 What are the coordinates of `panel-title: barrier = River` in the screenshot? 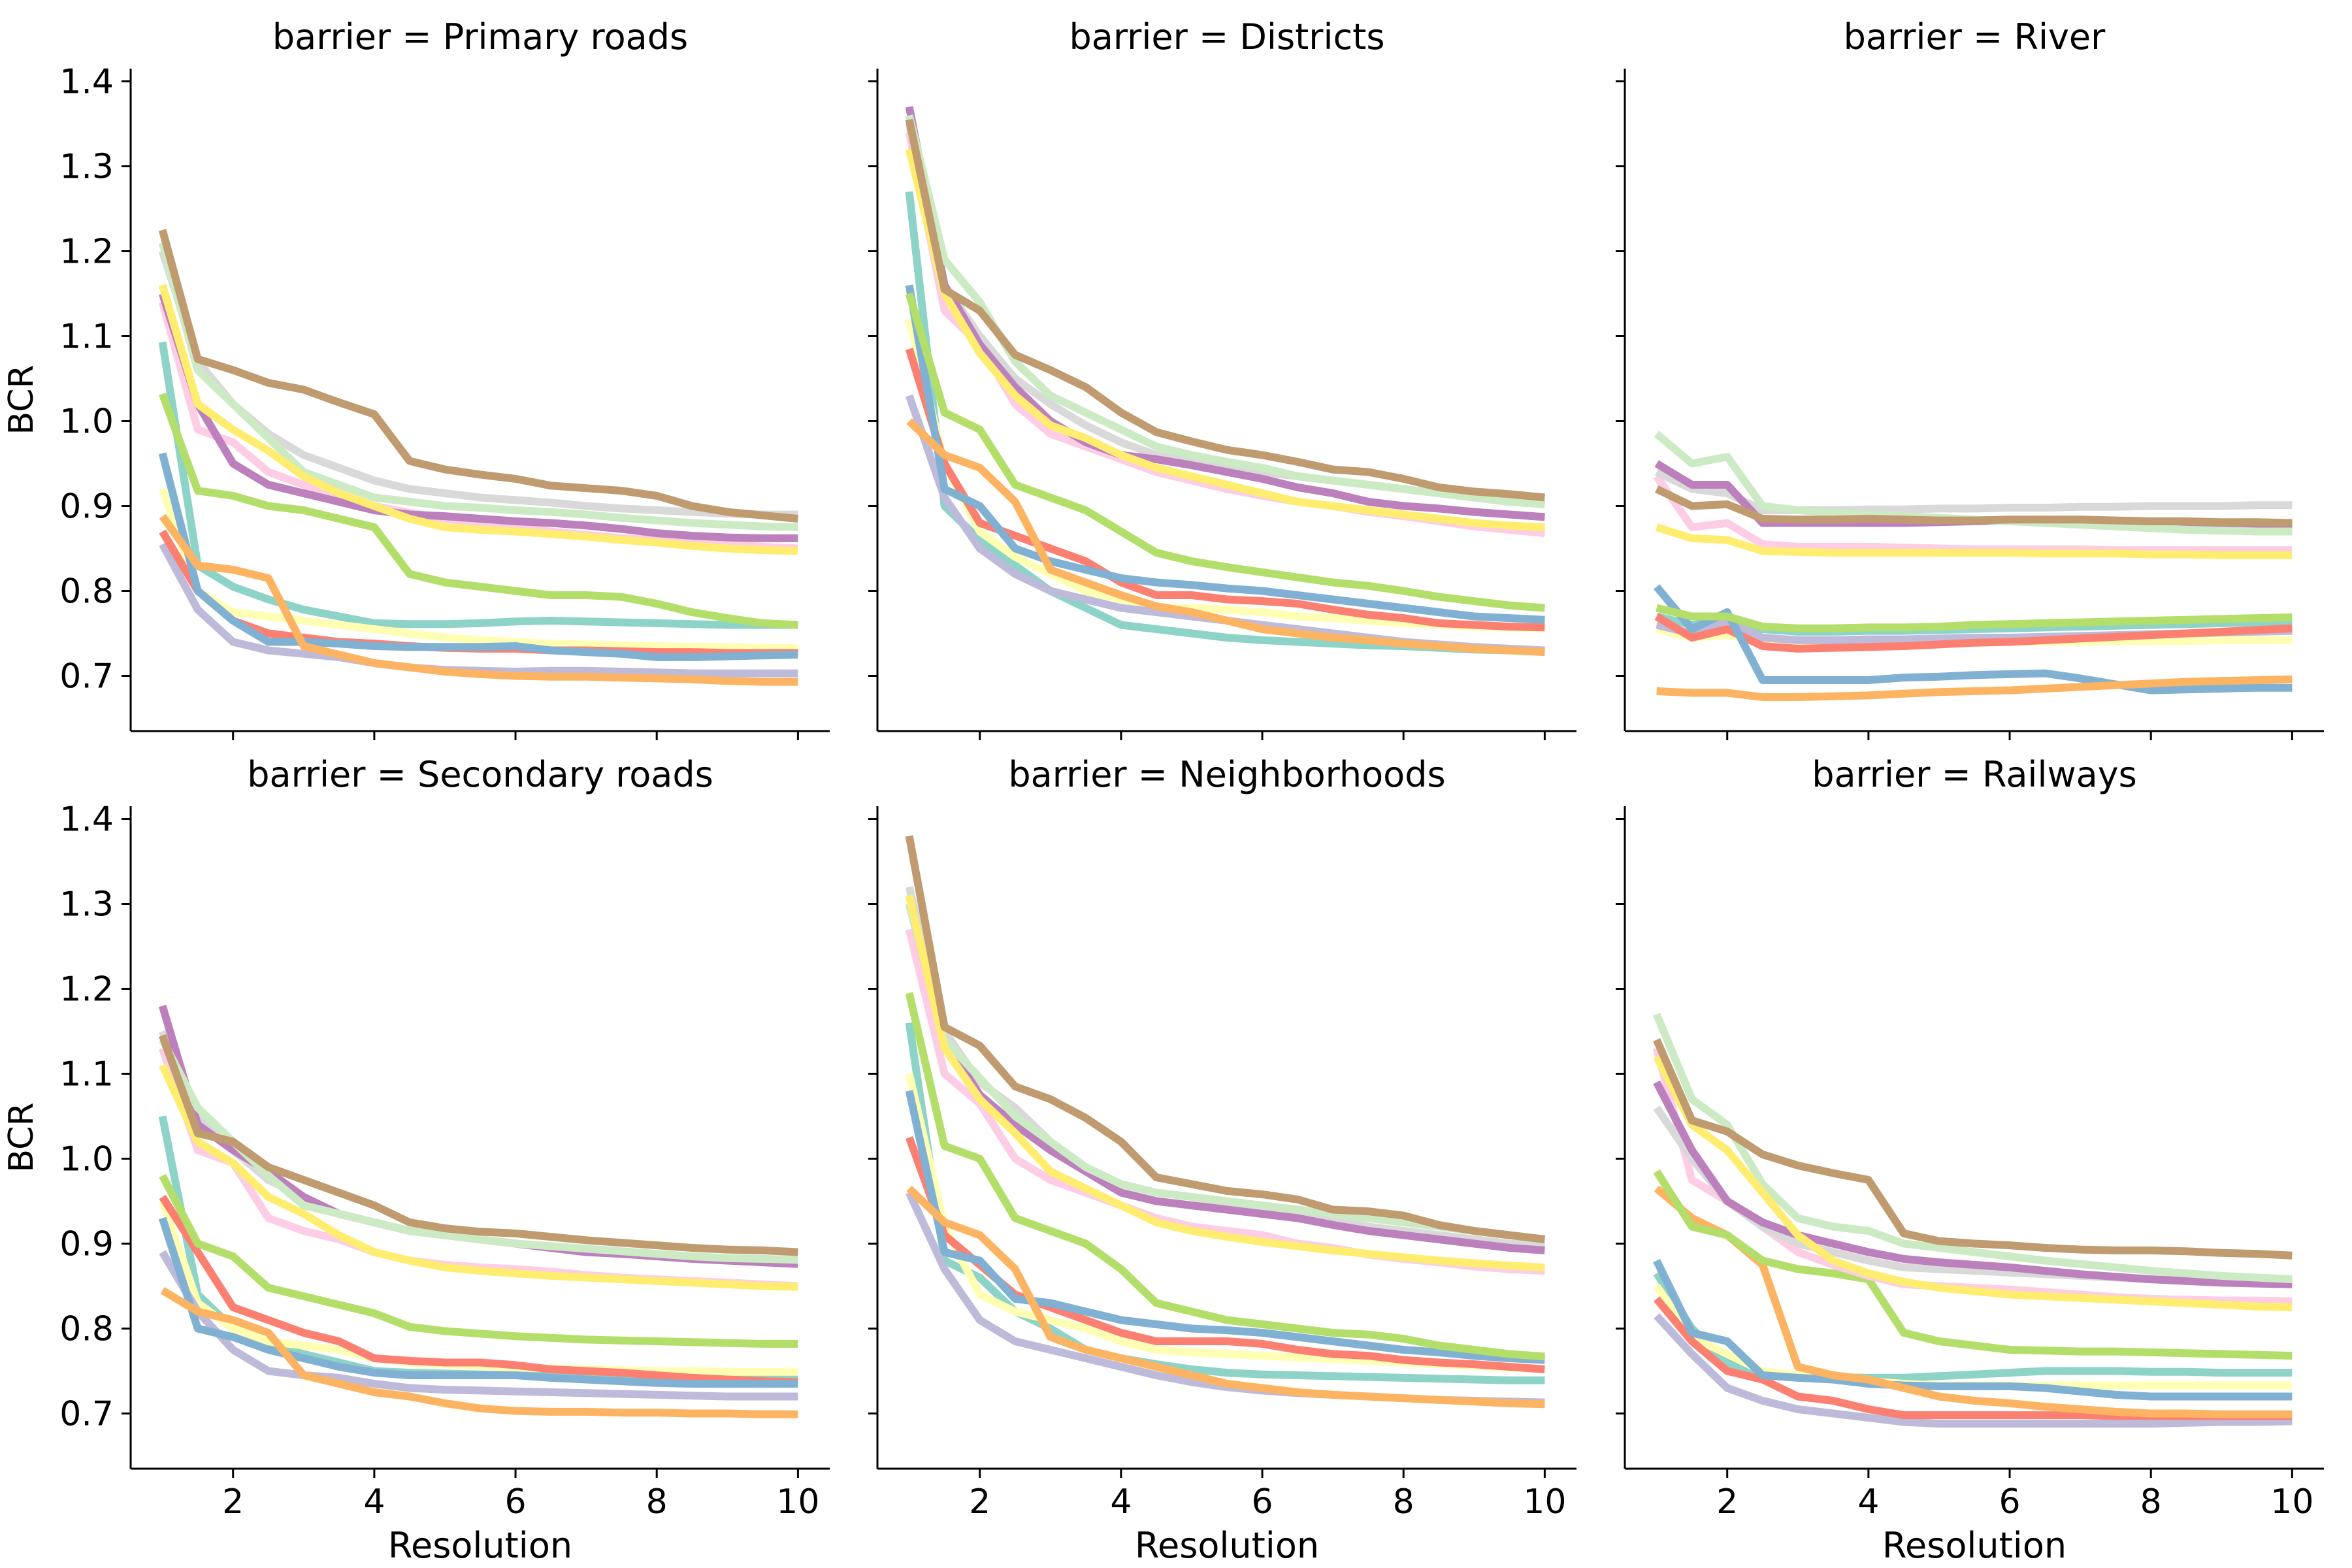 It's located at (1975, 36).